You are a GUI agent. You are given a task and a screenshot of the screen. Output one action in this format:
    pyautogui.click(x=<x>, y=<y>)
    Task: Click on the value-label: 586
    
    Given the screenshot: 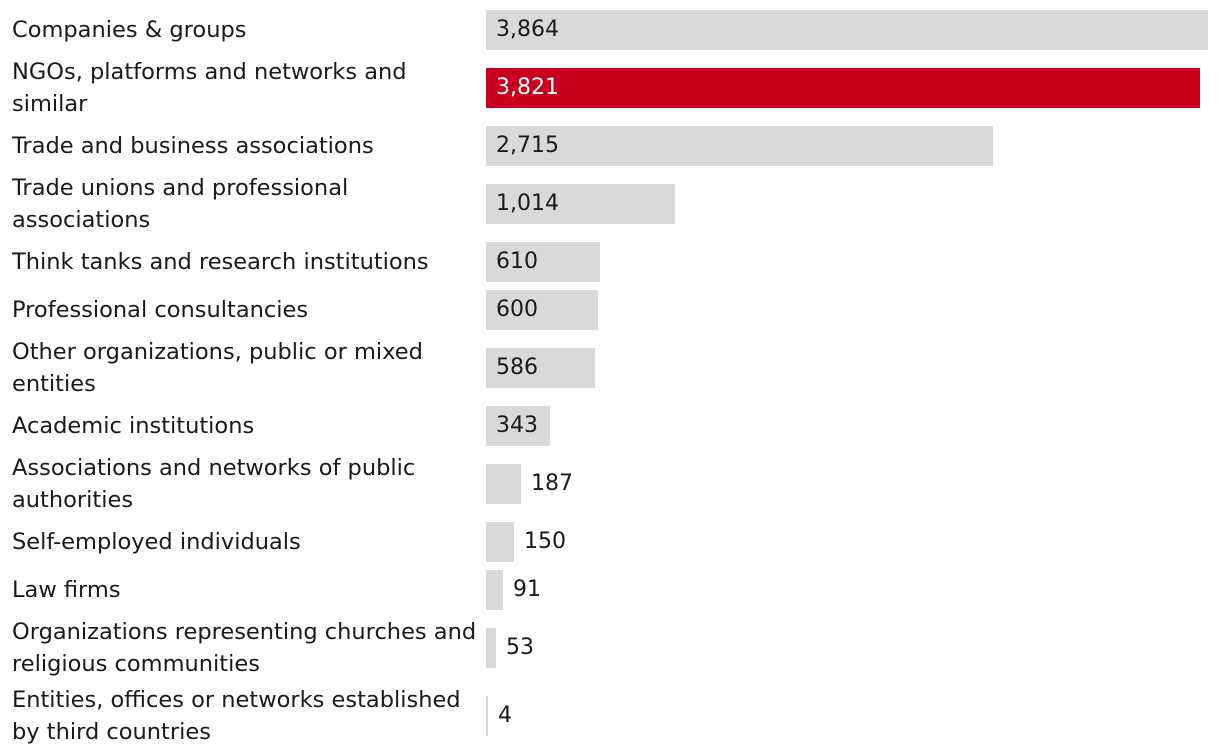 What is the action you would take?
    pyautogui.click(x=517, y=367)
    